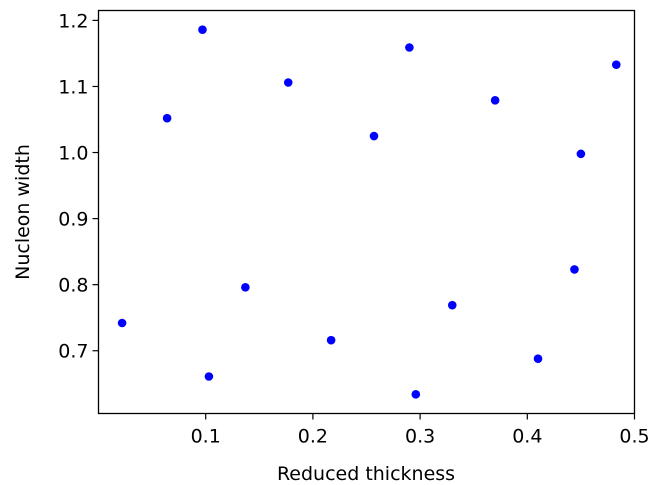 This screenshot has width=649, height=485. I want to click on y-tick-label: 1.1, so click(73, 87).